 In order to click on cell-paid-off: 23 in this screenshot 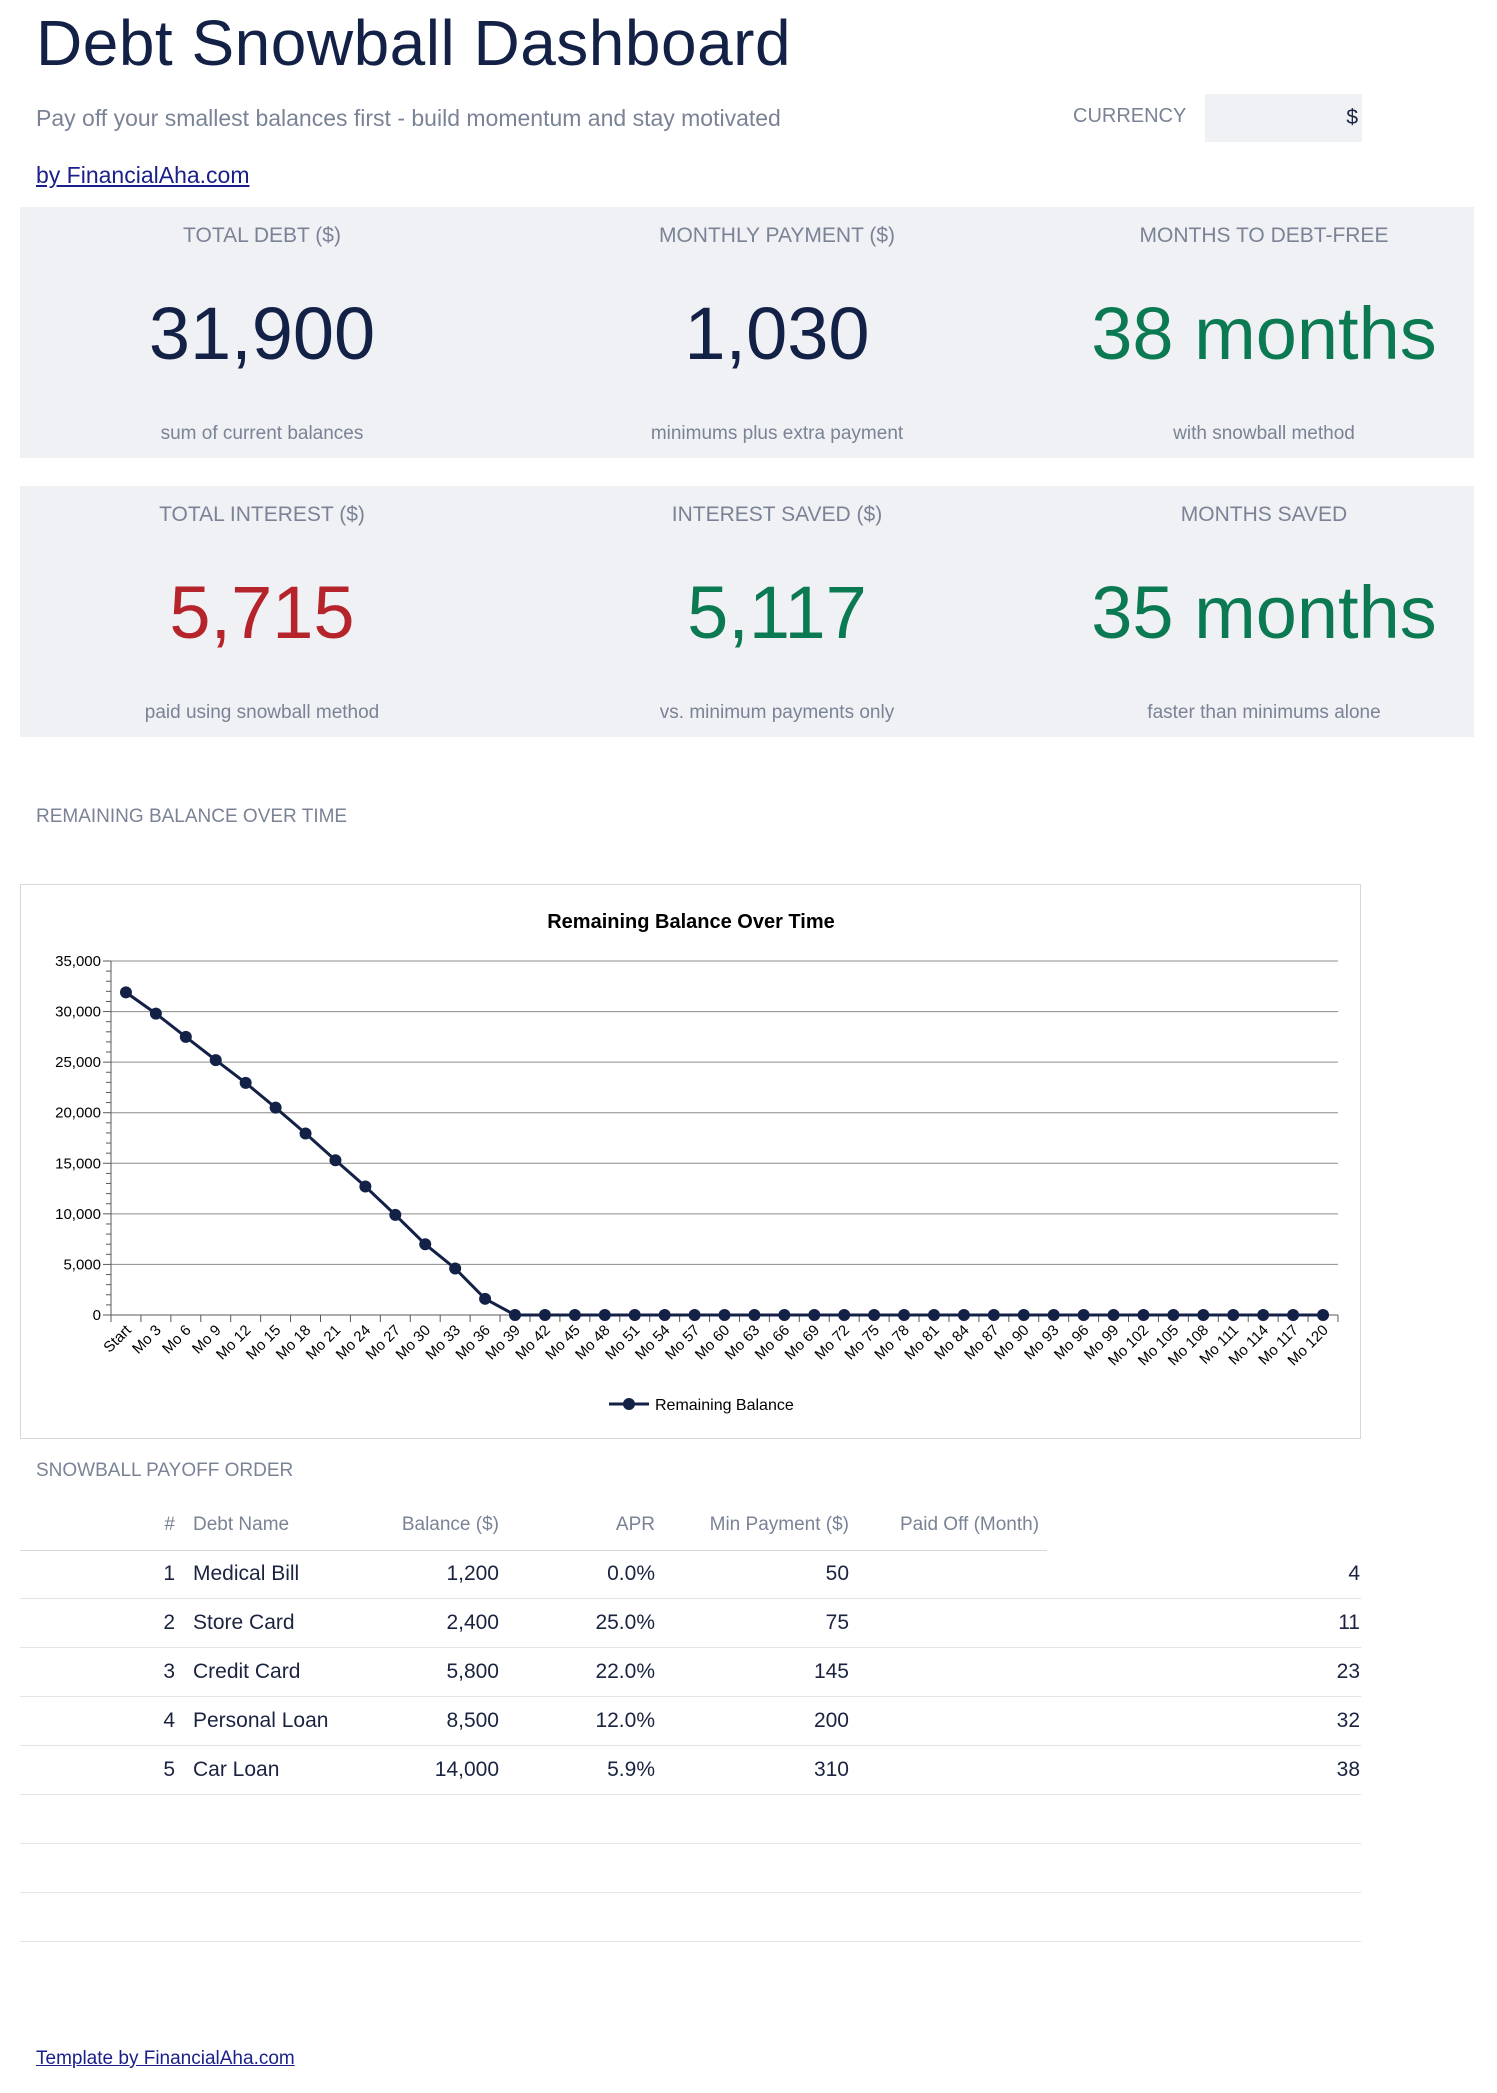, I will do `click(1348, 1671)`.